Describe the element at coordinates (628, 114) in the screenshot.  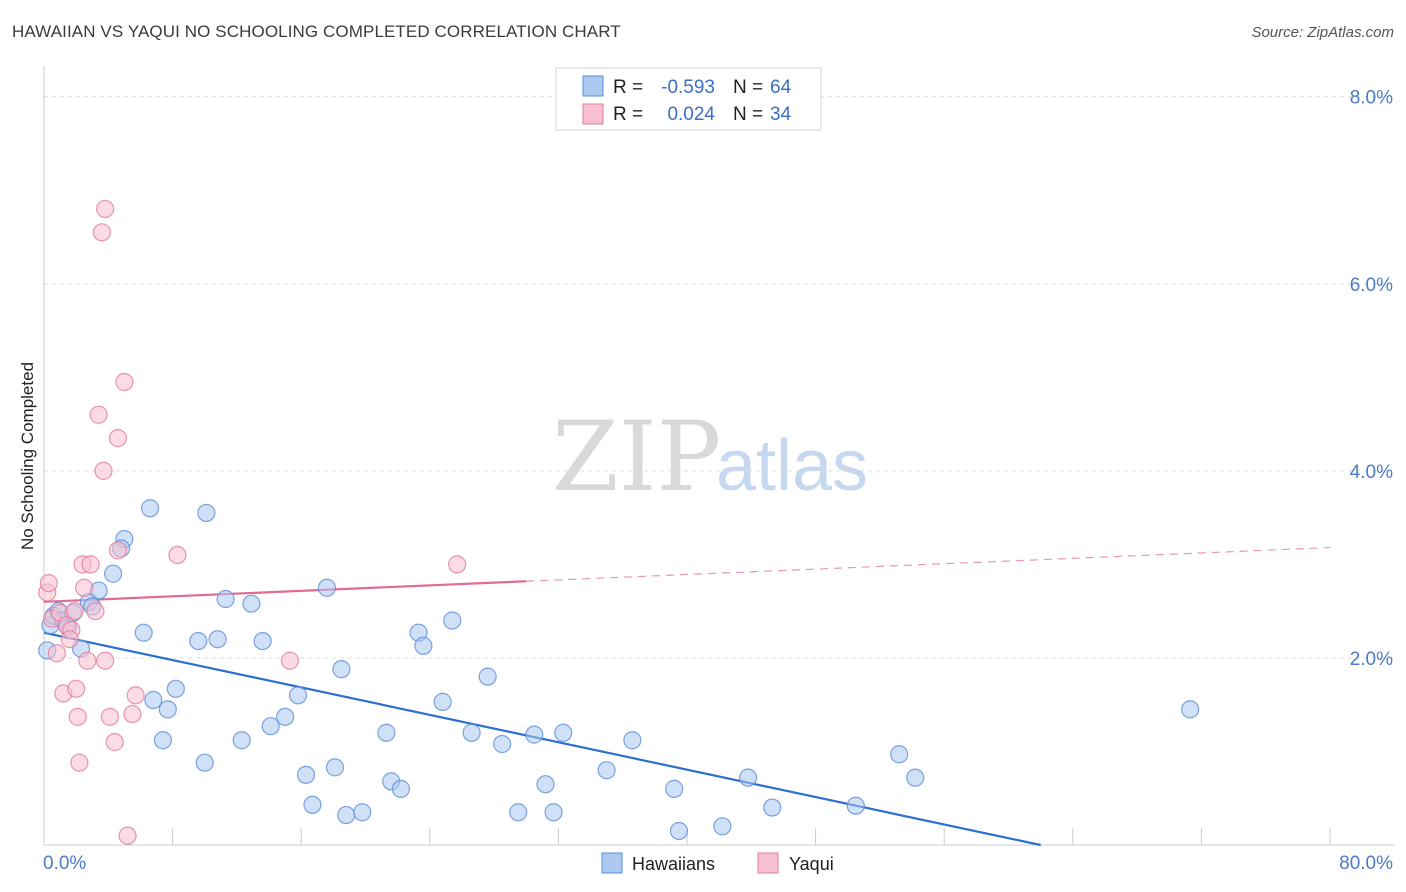
I see `legend-r-label: R =` at that location.